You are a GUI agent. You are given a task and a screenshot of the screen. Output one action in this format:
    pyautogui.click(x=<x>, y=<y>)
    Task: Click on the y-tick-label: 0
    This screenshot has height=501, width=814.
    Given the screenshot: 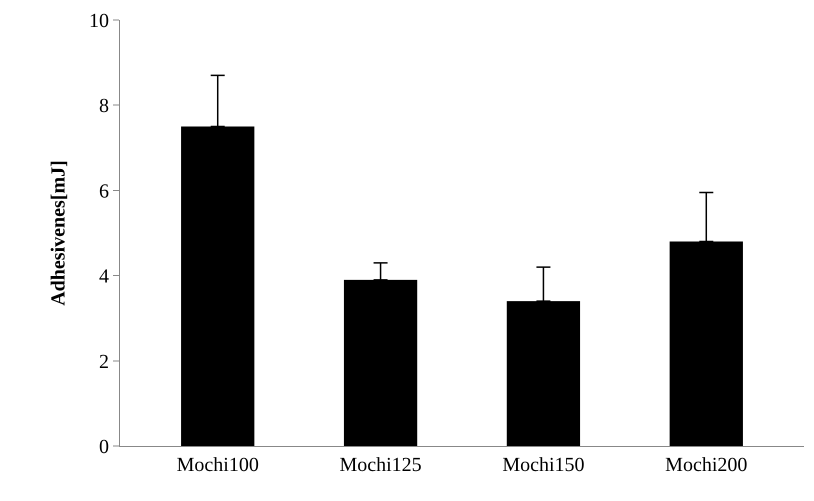 What is the action you would take?
    pyautogui.click(x=104, y=447)
    